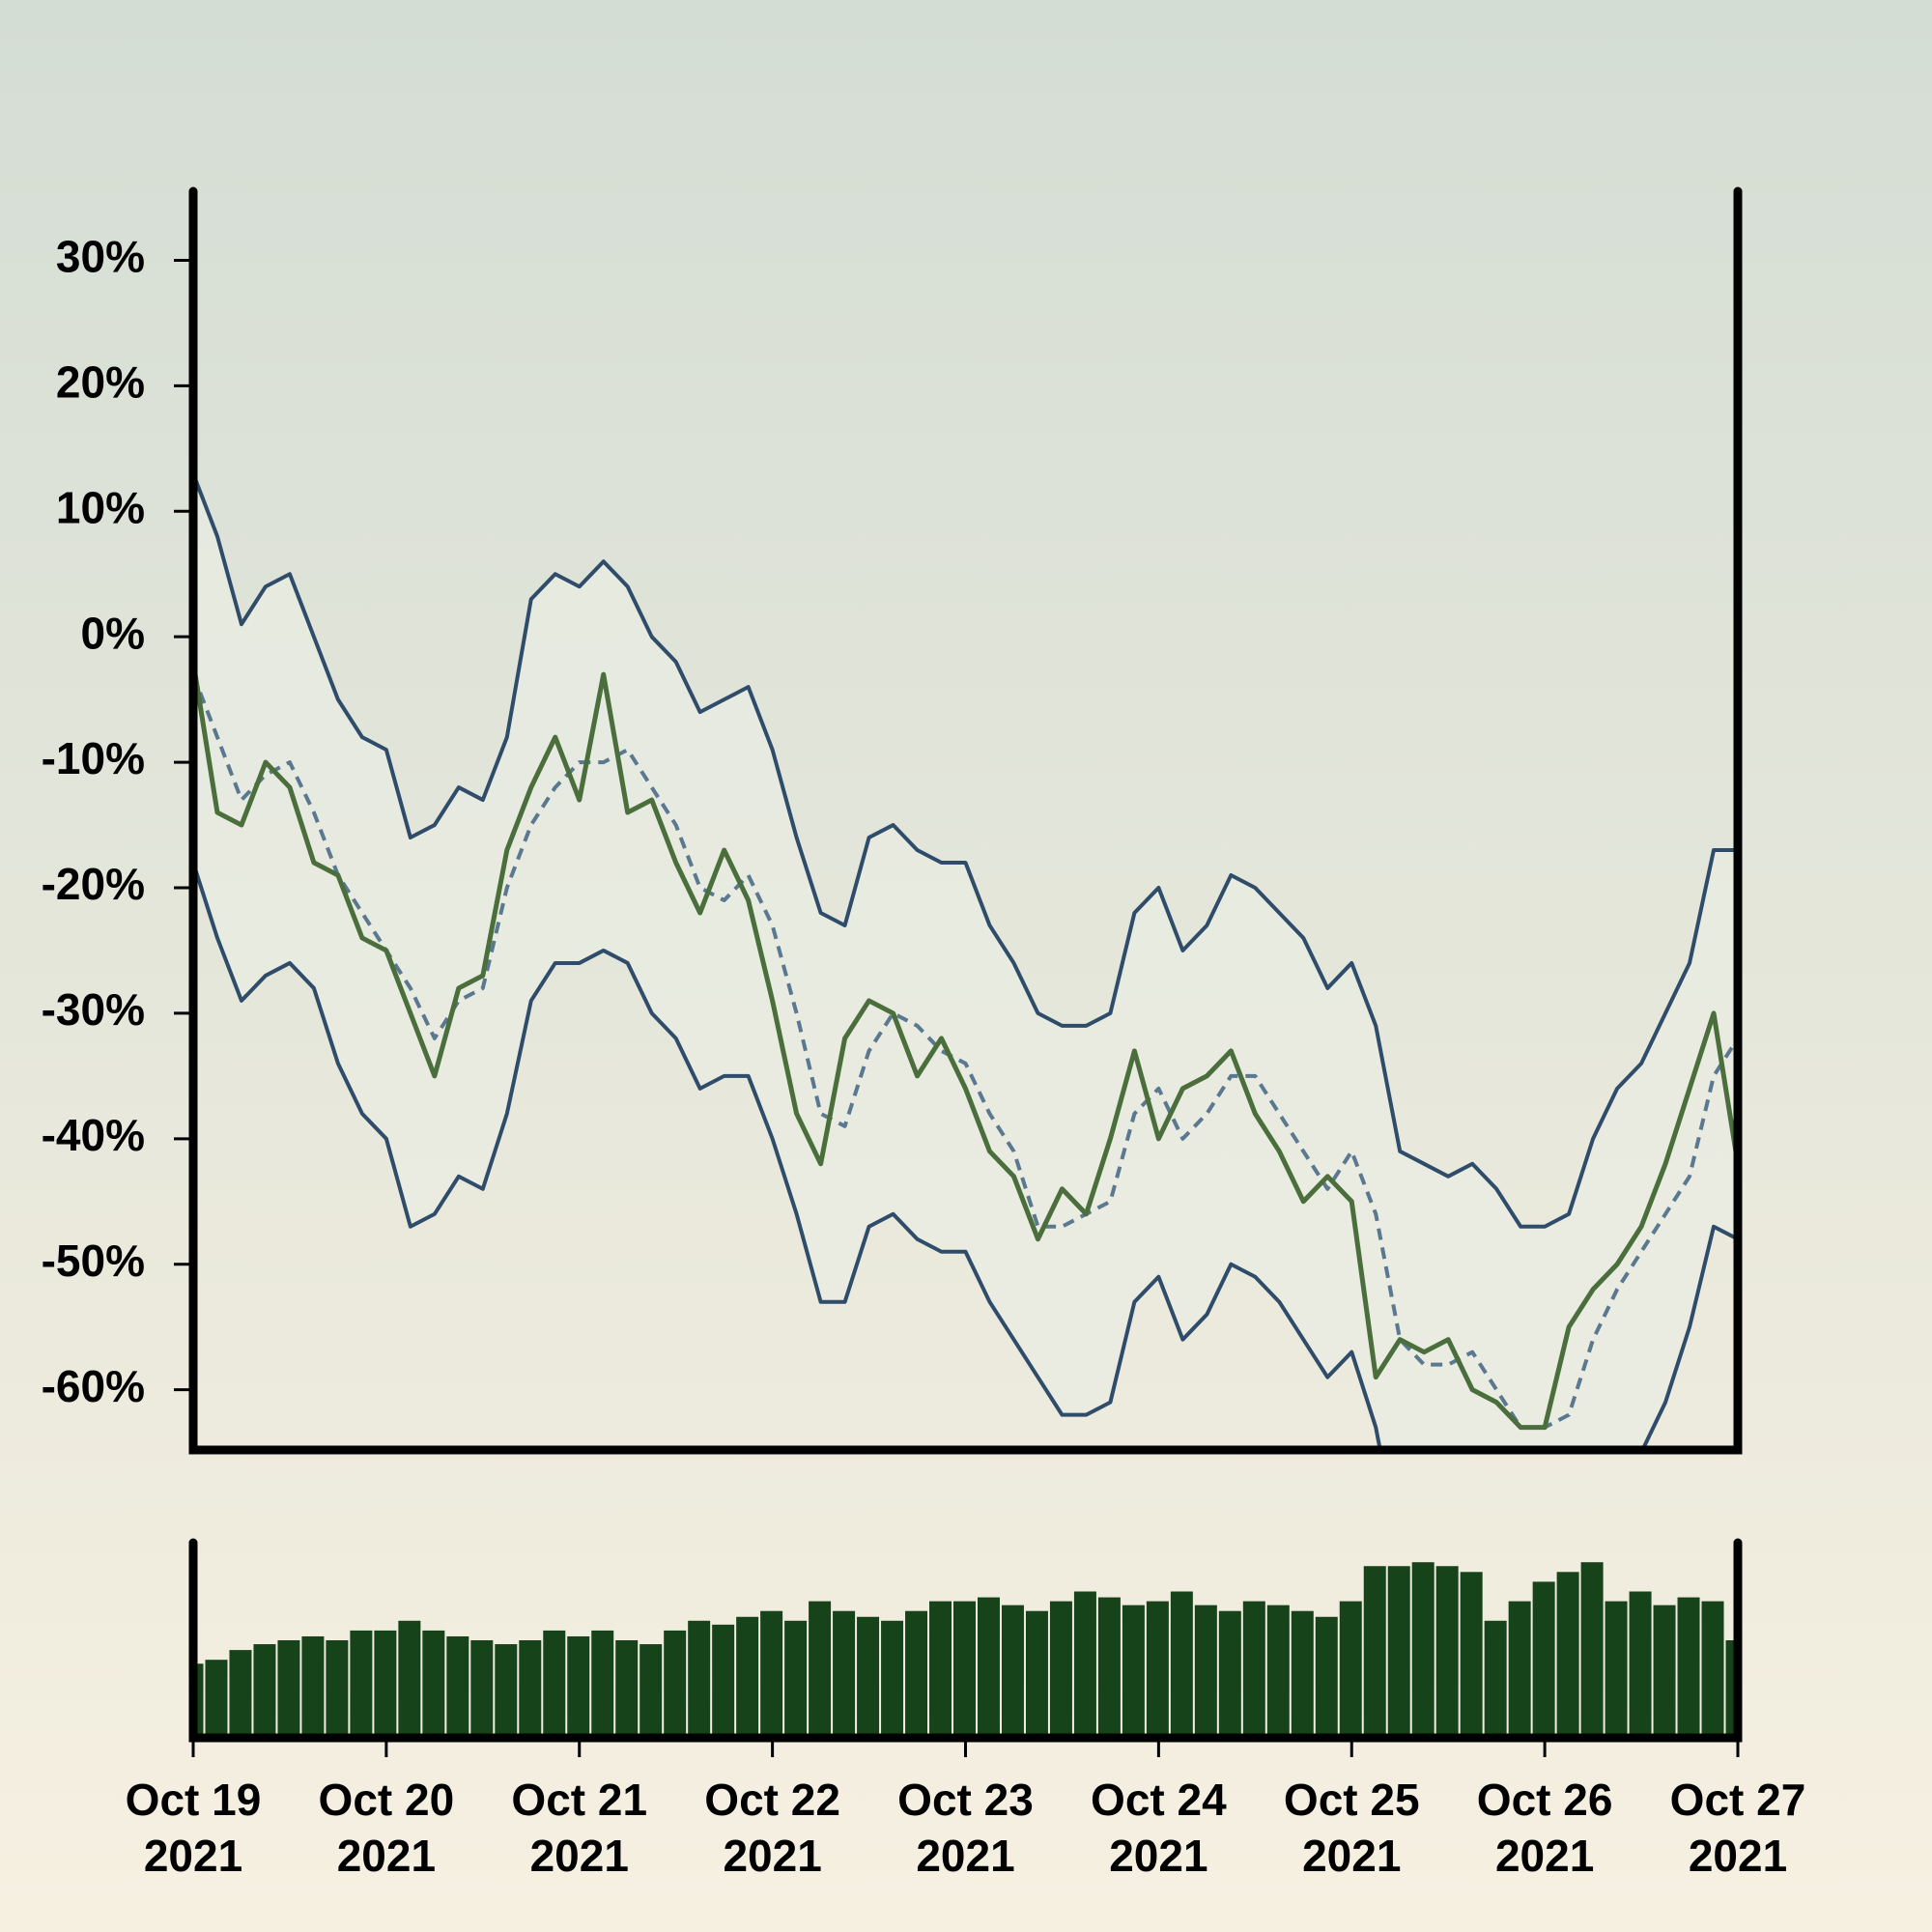  I want to click on x-tick-label: Oct 22 2021, so click(772, 1828).